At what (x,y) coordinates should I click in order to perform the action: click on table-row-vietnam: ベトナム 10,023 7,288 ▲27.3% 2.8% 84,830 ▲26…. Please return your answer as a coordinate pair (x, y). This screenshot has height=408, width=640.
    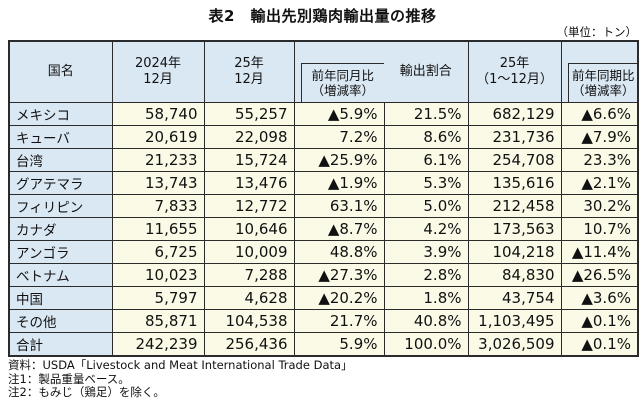
    Looking at the image, I should click on (323, 275).